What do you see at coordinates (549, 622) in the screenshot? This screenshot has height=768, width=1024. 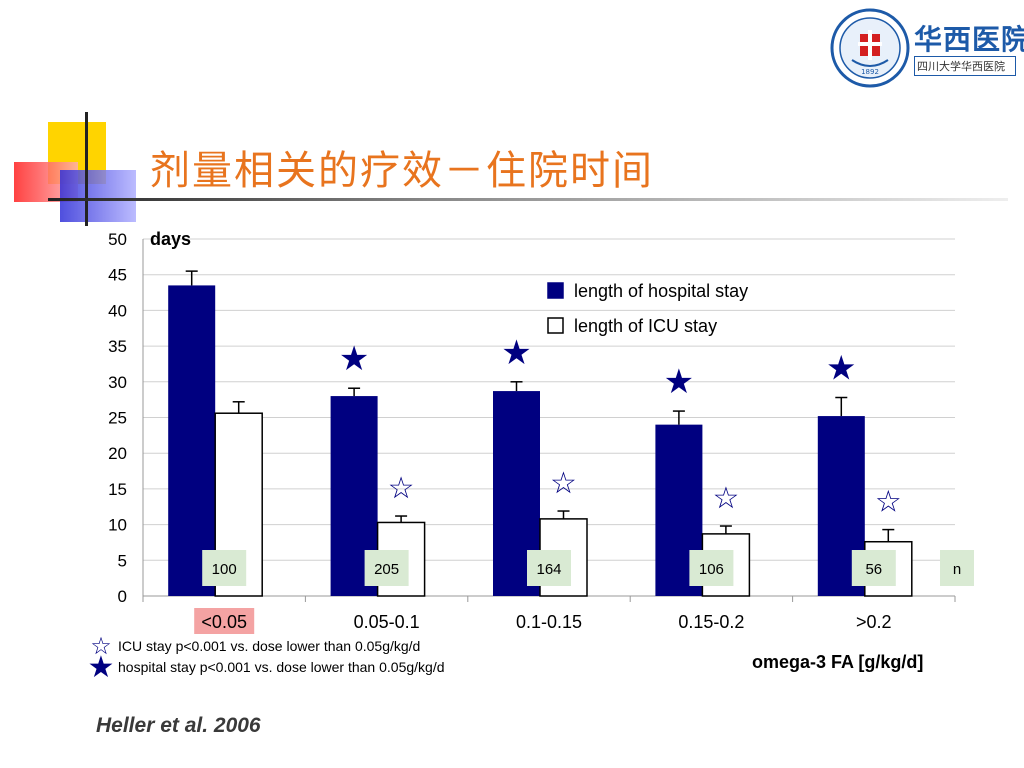 I see `x-tick-label: 0.1-0.15` at bounding box center [549, 622].